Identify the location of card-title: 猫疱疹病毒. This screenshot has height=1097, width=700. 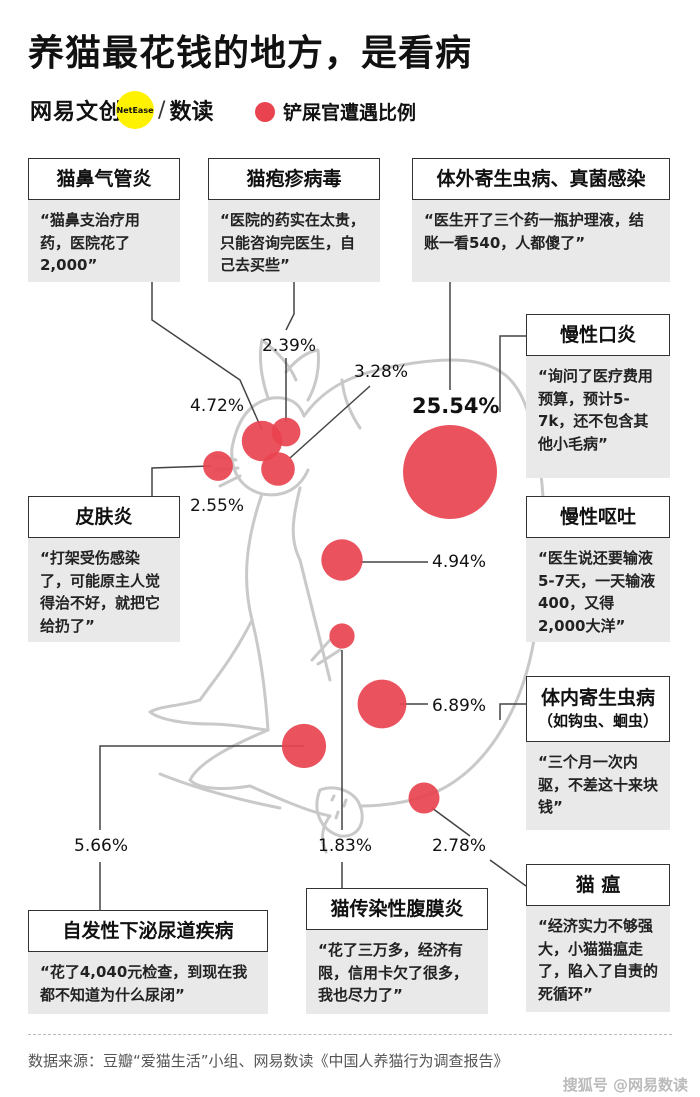
(294, 179).